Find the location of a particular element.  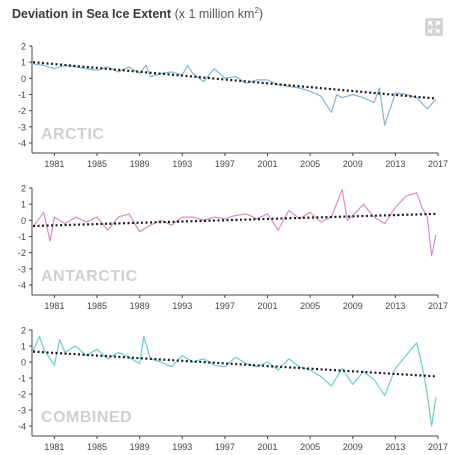

arctic-x-tick-label: 2013 is located at coordinates (395, 164).